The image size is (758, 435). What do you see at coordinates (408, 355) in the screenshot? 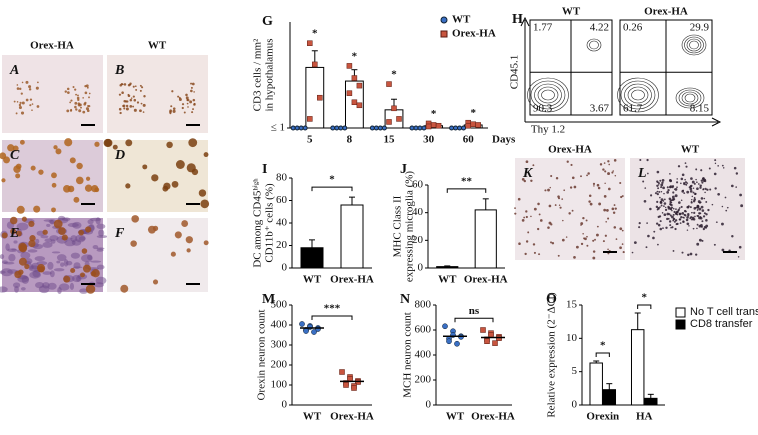
I see `y-axis-label: MCH neuron count` at bounding box center [408, 355].